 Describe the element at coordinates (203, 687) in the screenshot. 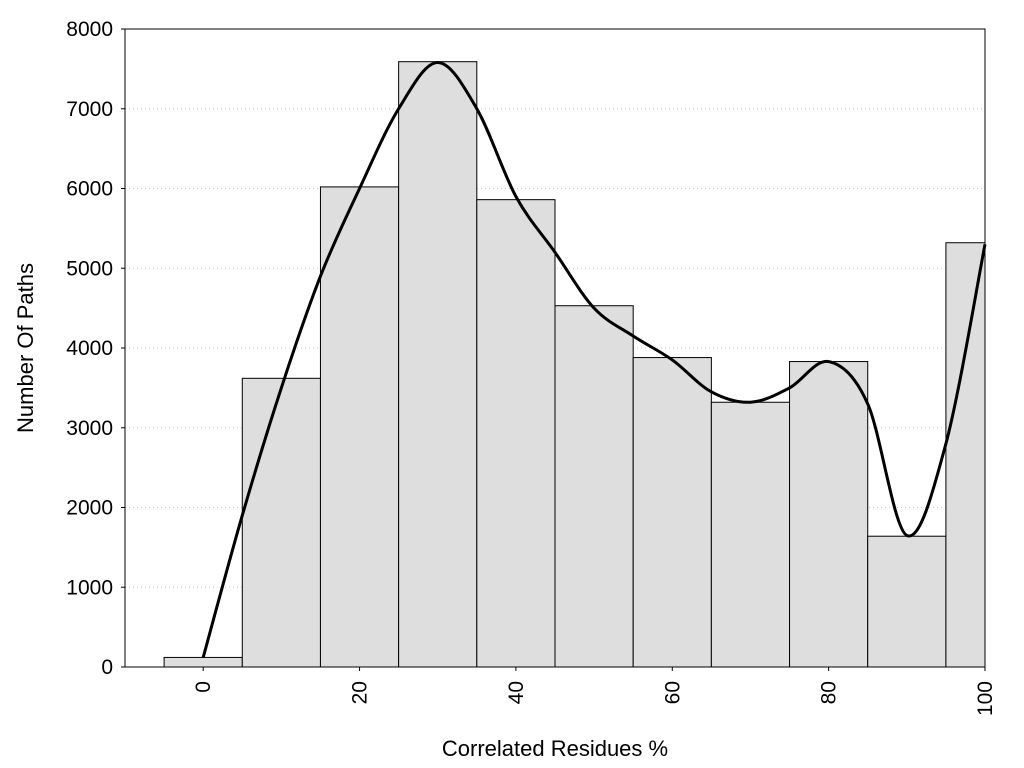

I see `x-tick-label: 0` at that location.